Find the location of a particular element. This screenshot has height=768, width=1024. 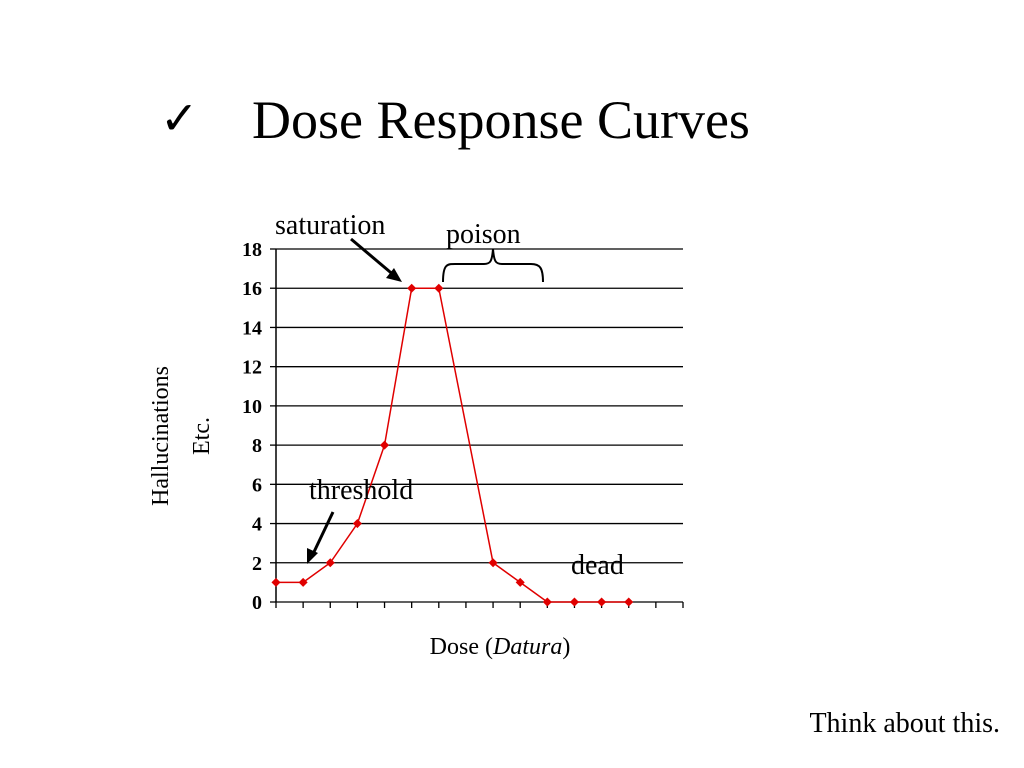

title-text: Dose Response Curves is located at coordinates (501, 120).